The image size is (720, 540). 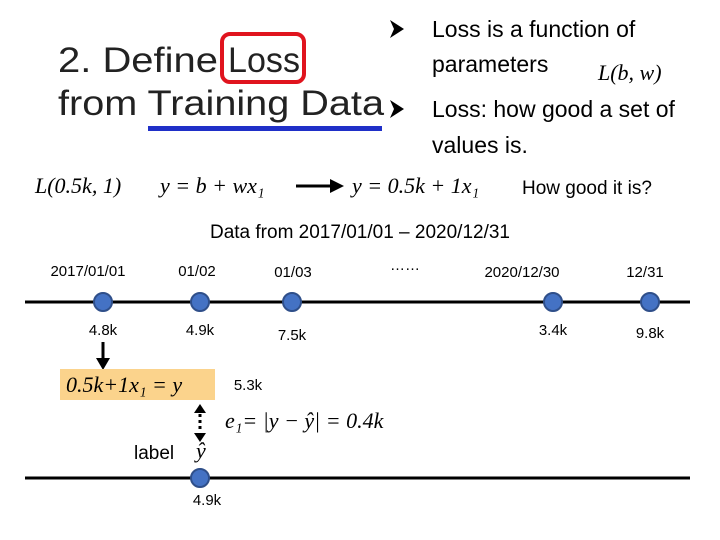 I want to click on formula: y = b + wx₁, so click(x=211, y=185).